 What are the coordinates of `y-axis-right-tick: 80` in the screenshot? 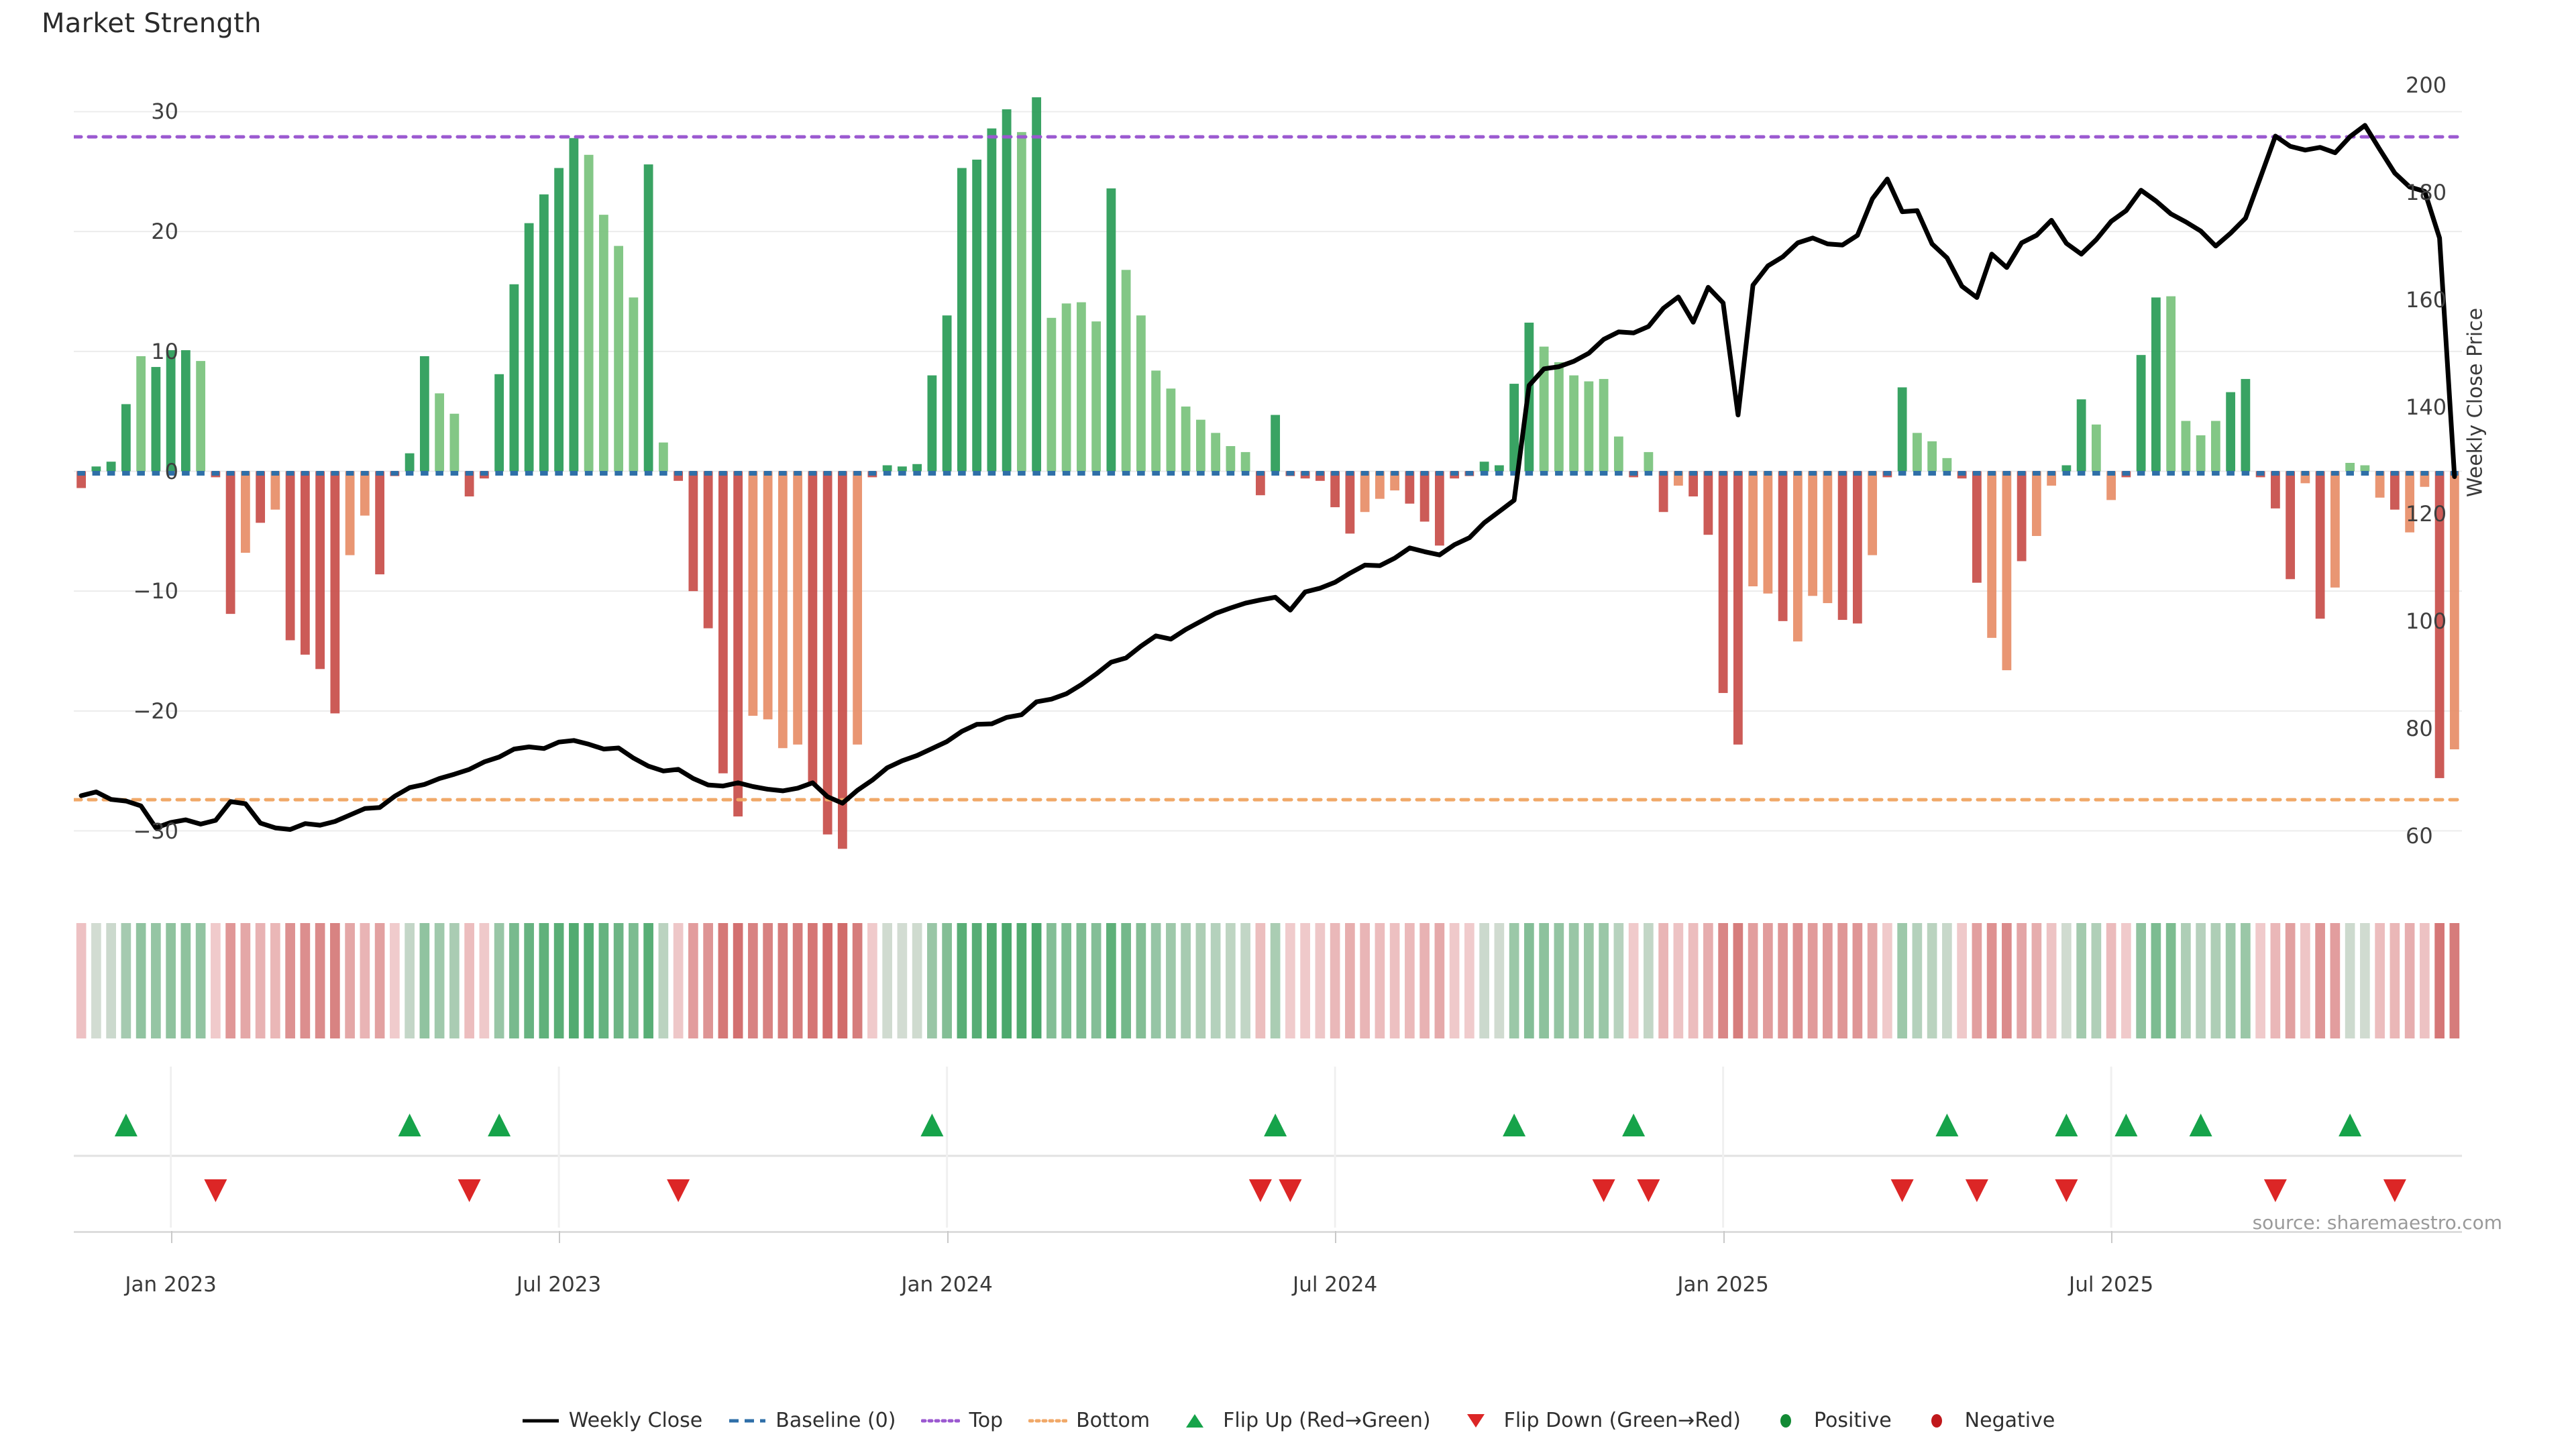 It's located at (2419, 729).